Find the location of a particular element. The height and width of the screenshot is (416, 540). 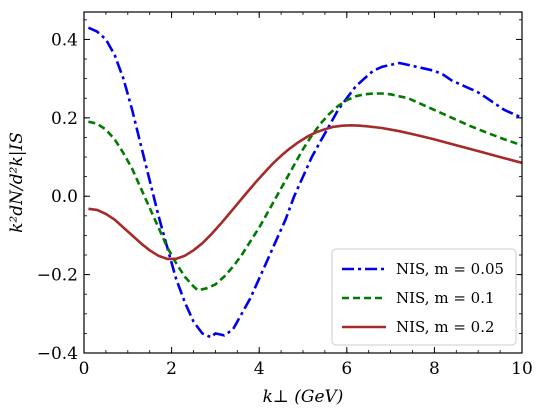

y-tick-label: 0.0 is located at coordinates (64, 197).